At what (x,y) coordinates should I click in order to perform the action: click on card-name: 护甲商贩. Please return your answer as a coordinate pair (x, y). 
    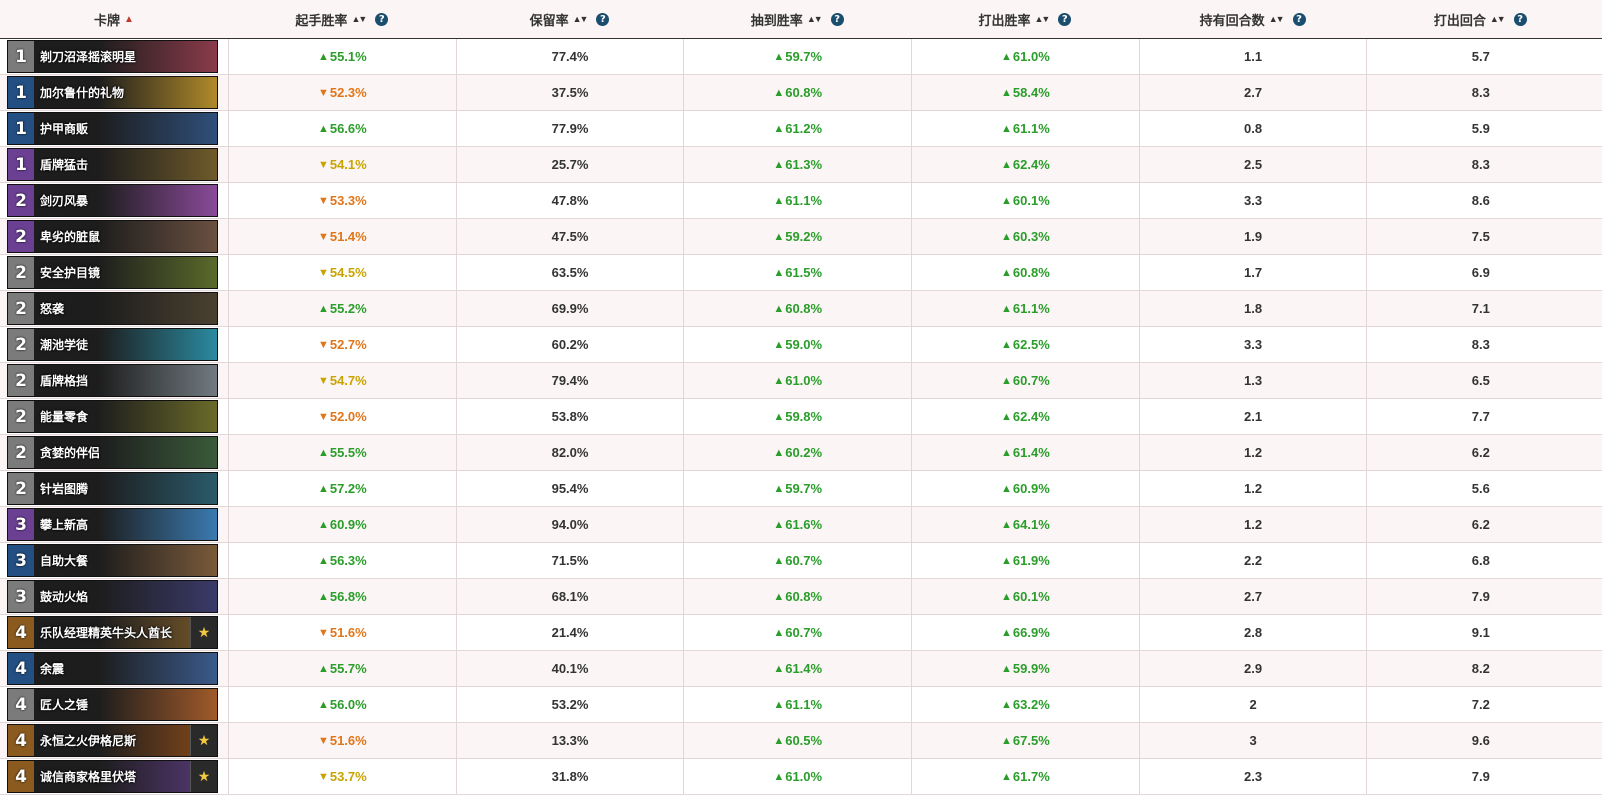
    Looking at the image, I should click on (64, 129).